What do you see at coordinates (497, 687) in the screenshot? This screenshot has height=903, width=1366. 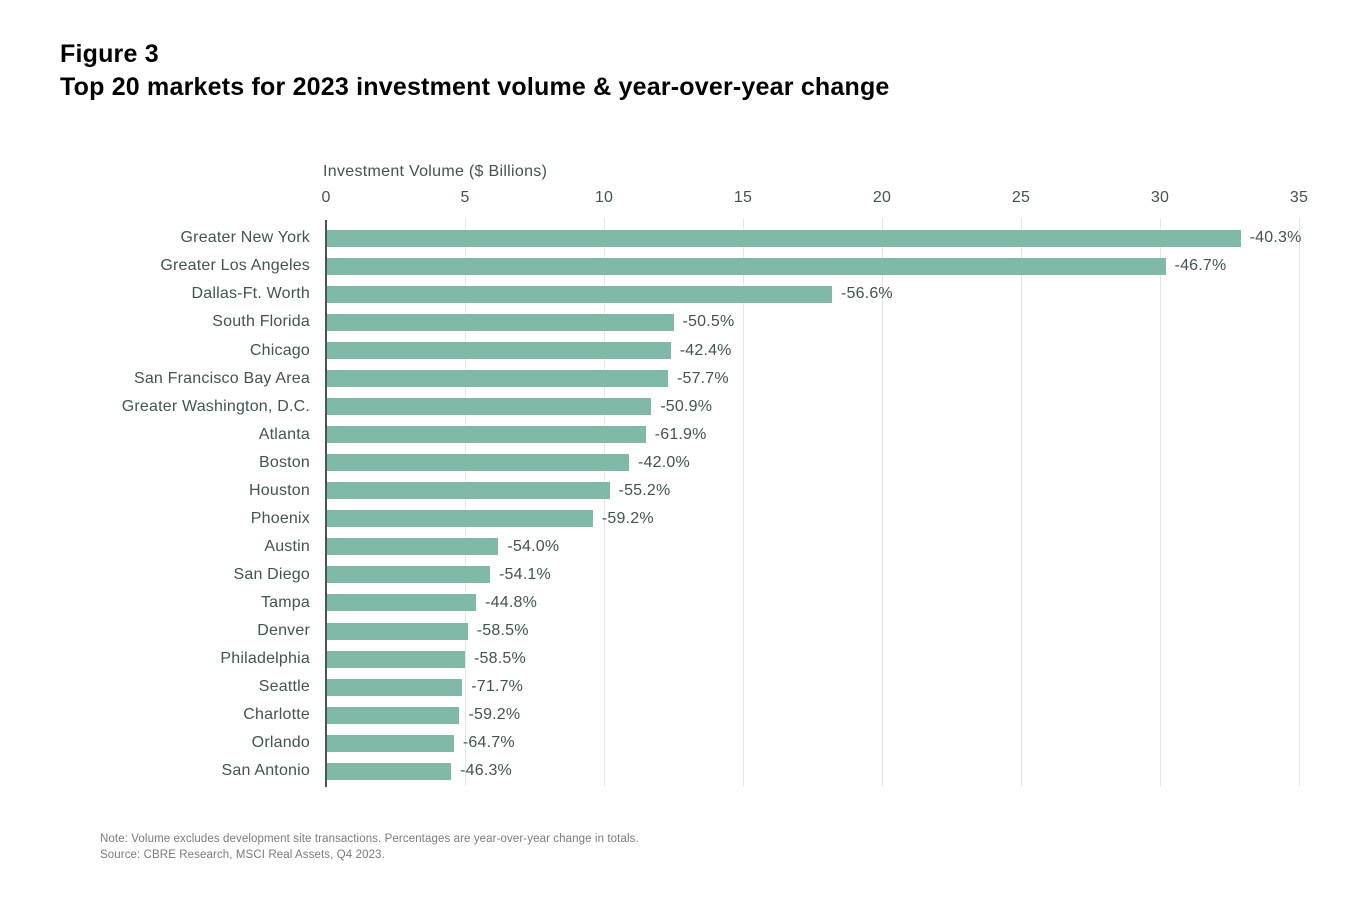 I see `yoy-label: -71.7%` at bounding box center [497, 687].